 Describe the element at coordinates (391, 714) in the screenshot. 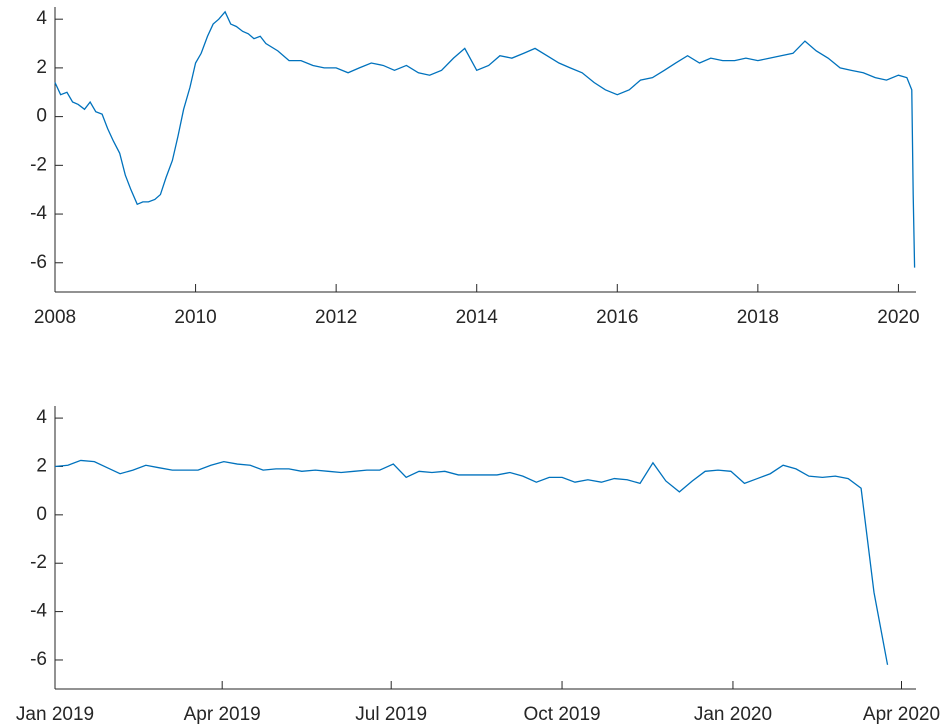

I see `x-tick-label: Jul 2019` at that location.